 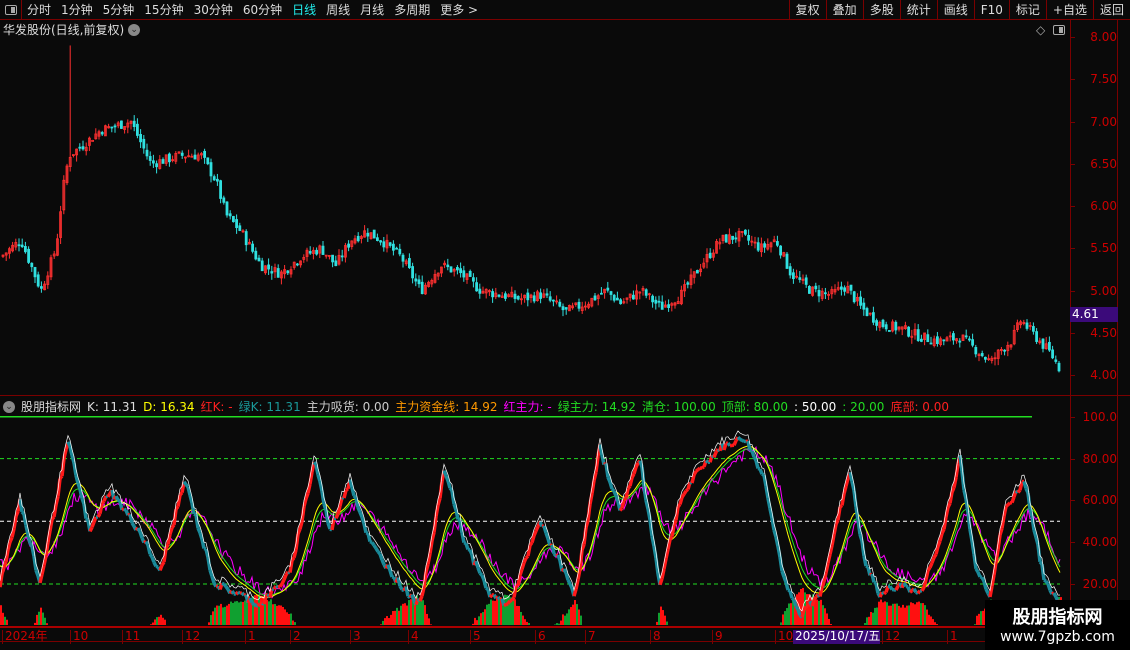 I want to click on layout-toggle-button, so click(x=11, y=10).